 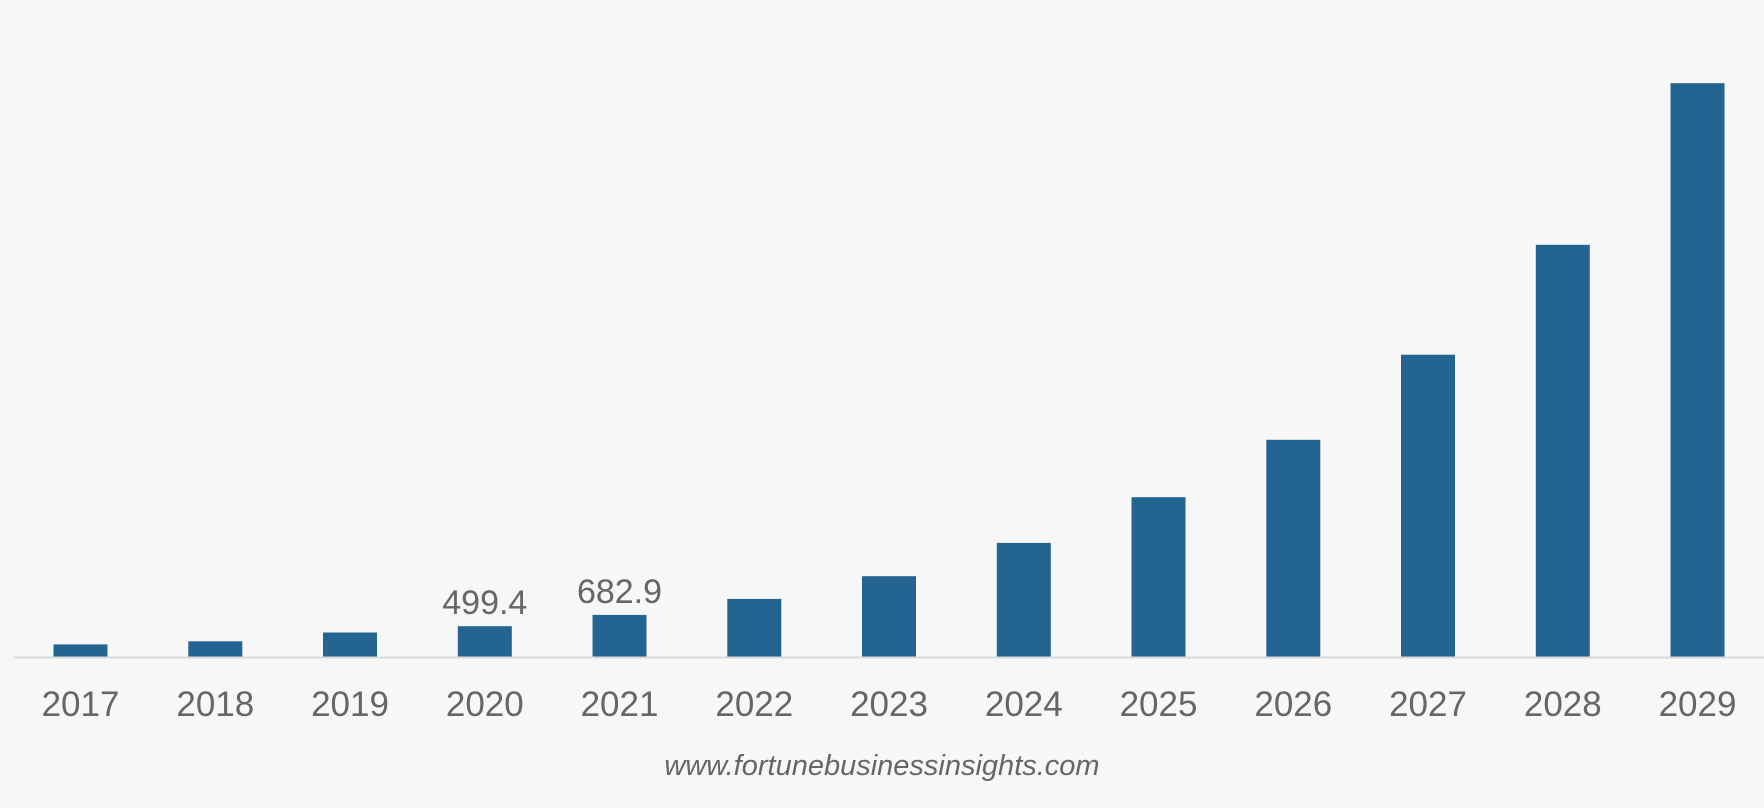 What do you see at coordinates (80, 650) in the screenshot?
I see `bar-2017` at bounding box center [80, 650].